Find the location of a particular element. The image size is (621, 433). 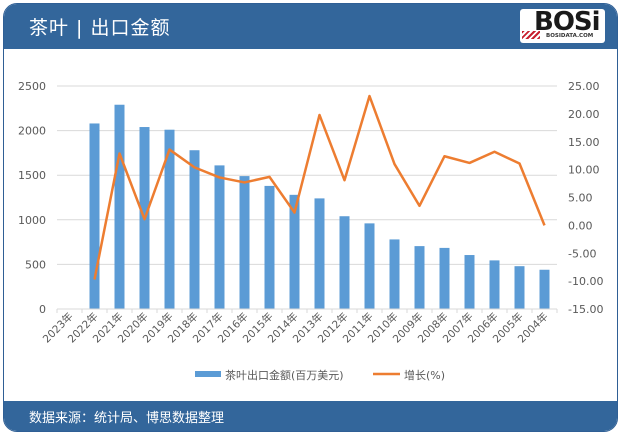

right-axis-tick: -10.00 is located at coordinates (585, 281).